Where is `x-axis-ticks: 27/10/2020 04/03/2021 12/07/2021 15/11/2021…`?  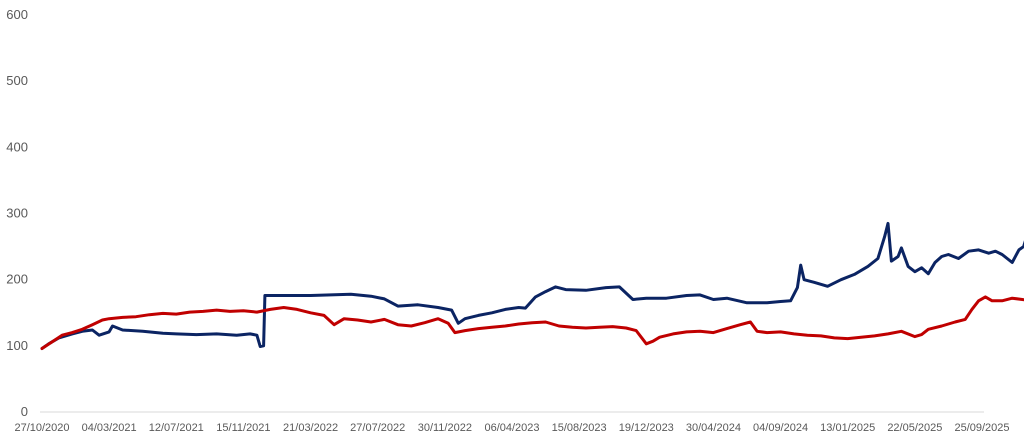
x-axis-ticks: 27/10/2020 04/03/2021 12/07/2021 15/11/2021… is located at coordinates (511, 428).